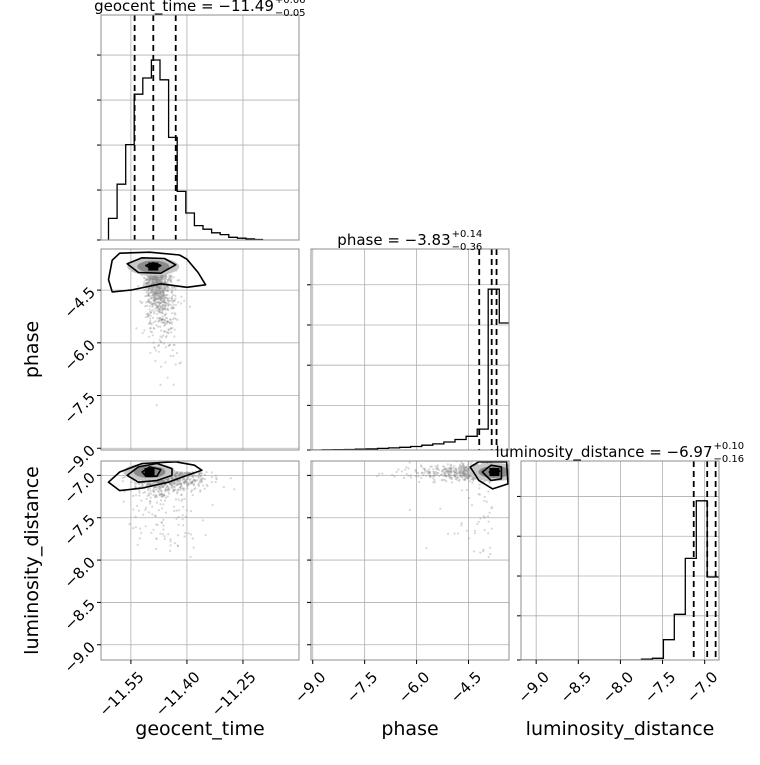  Describe the element at coordinates (408, 340) in the screenshot. I see `panel-phase-hist: phase = −3.83 +0.14−0.36` at that location.